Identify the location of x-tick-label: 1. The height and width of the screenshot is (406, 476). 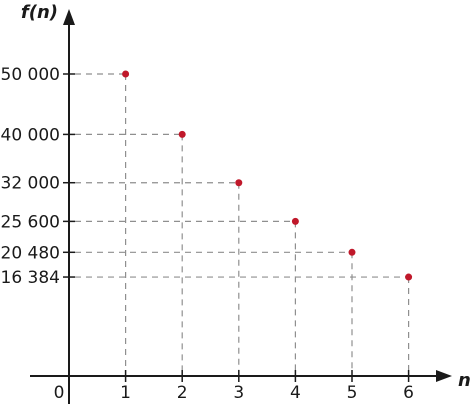
(125, 393).